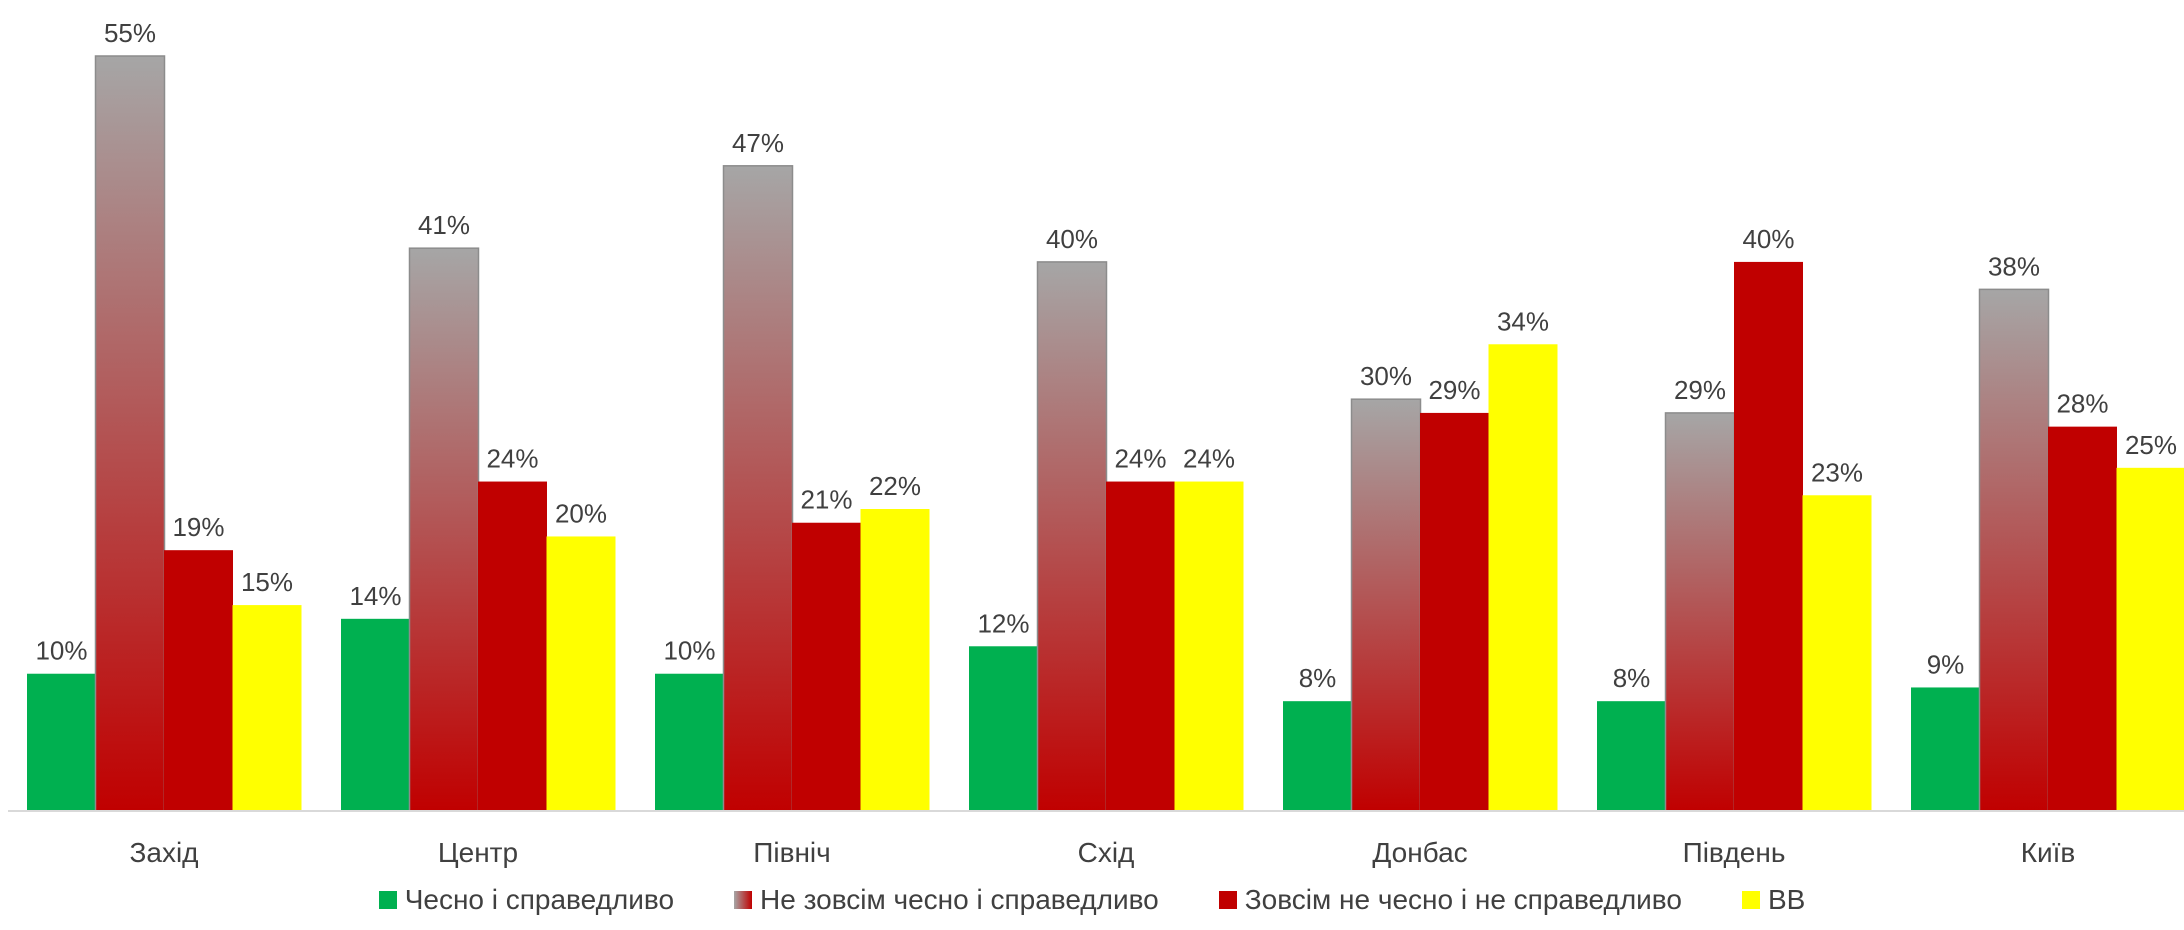  I want to click on data-label: 28%, so click(2082, 404).